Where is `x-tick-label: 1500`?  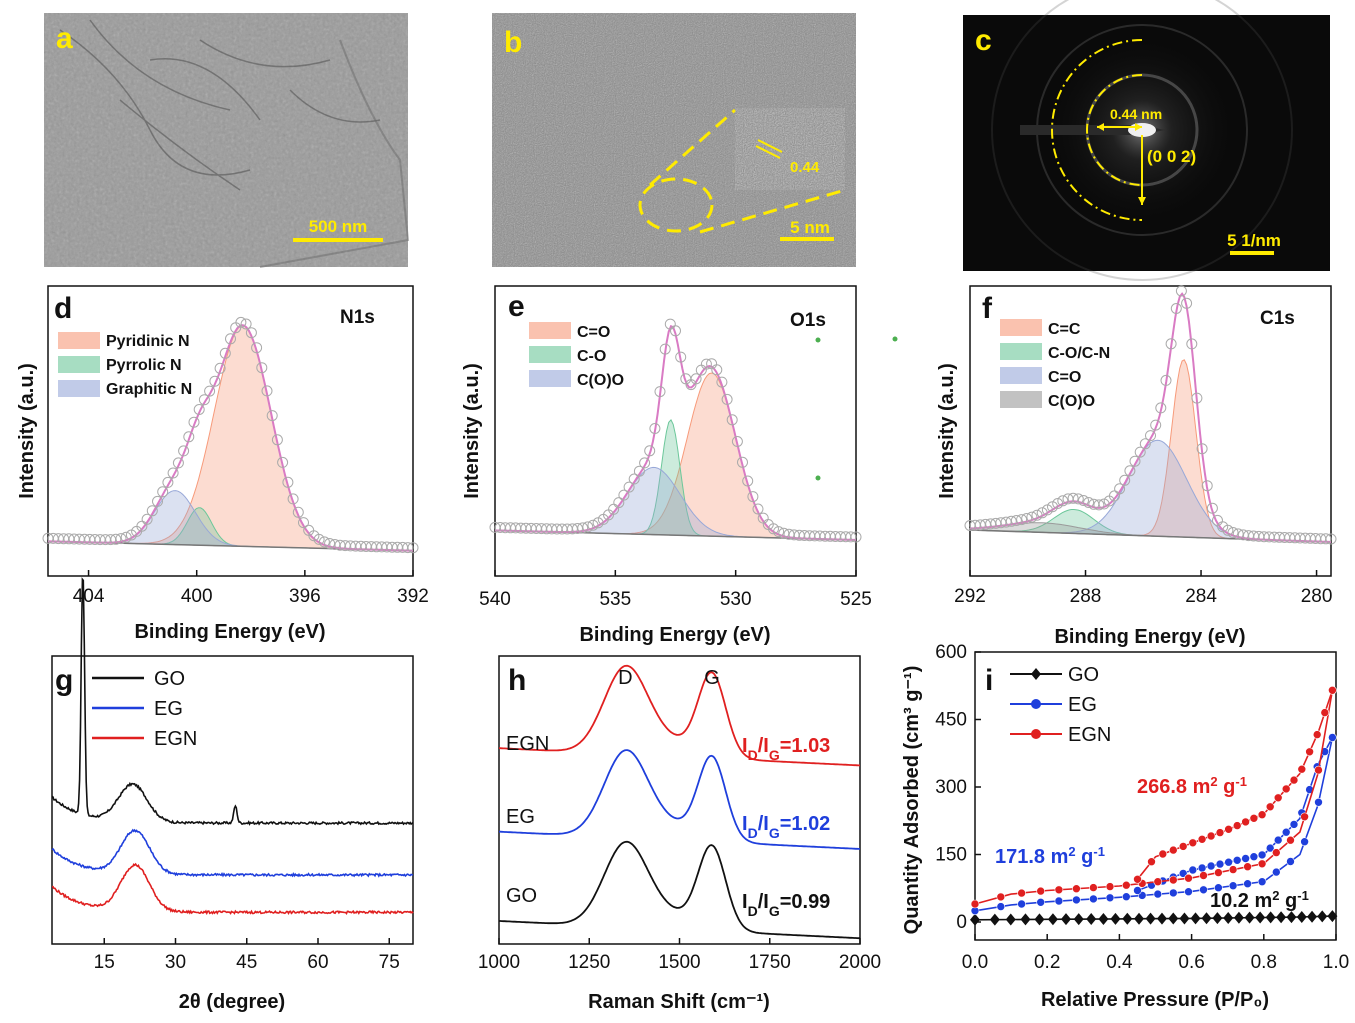 x-tick-label: 1500 is located at coordinates (679, 962).